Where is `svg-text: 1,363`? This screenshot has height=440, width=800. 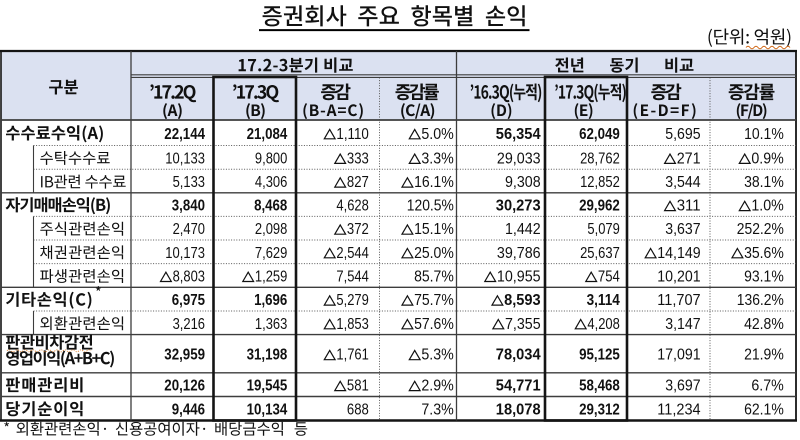 svg-text: 1,363 is located at coordinates (271, 324).